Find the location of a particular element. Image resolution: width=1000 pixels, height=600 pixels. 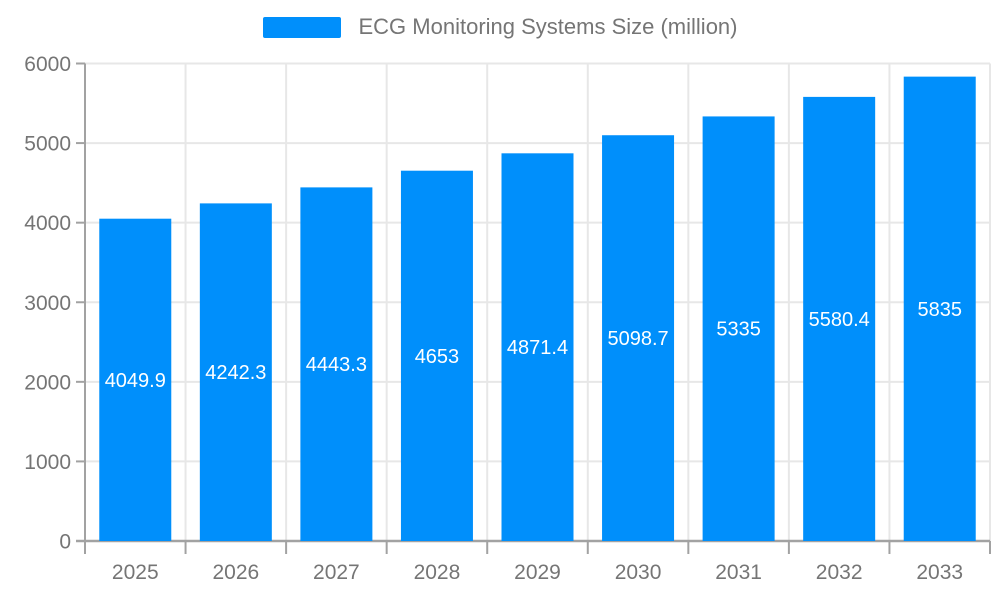

legend-swatch is located at coordinates (301, 27).